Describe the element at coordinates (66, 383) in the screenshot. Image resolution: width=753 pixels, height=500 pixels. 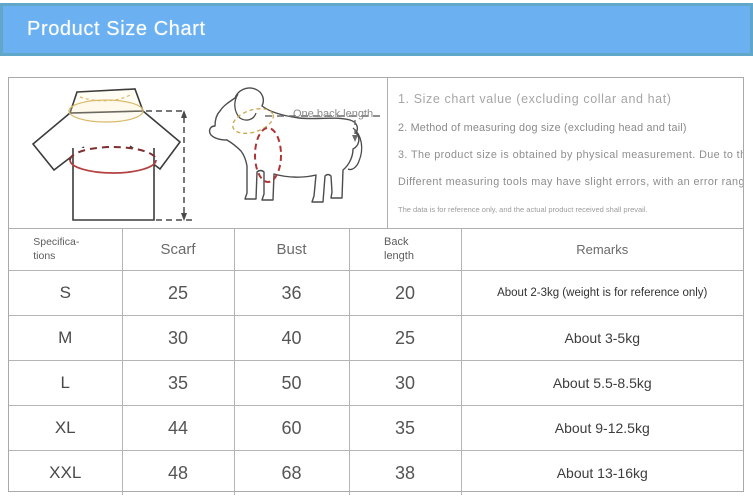
I see `size-cell: L` at that location.